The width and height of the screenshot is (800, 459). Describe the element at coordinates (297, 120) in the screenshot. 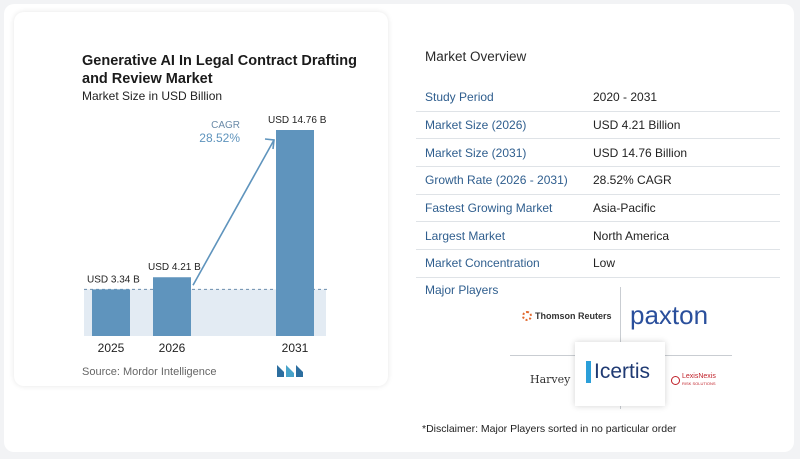

I see `data-label: USD 14.76 B` at that location.